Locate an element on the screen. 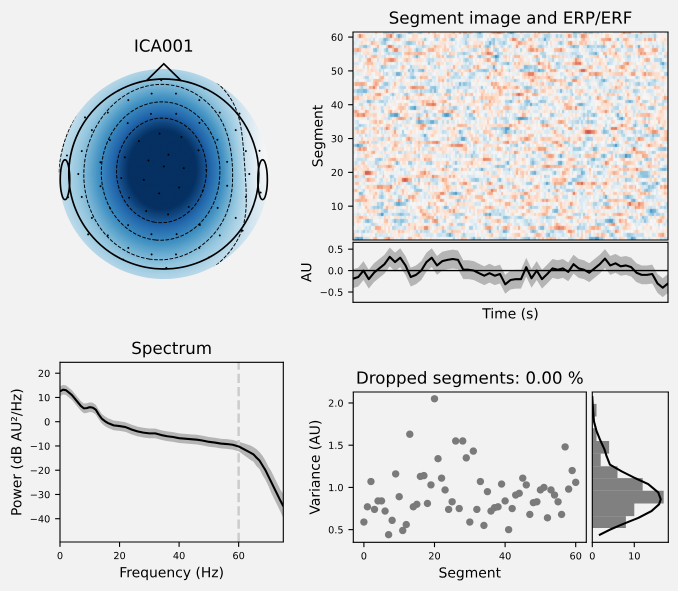 The height and width of the screenshot is (591, 678). chart-title: Segment image and ERP/ERF is located at coordinates (511, 19).